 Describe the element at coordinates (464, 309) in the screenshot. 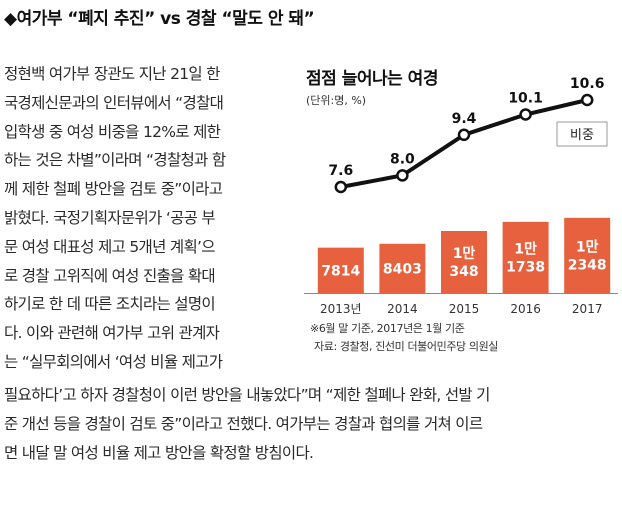

I see `x-tick-label: 2015` at that location.